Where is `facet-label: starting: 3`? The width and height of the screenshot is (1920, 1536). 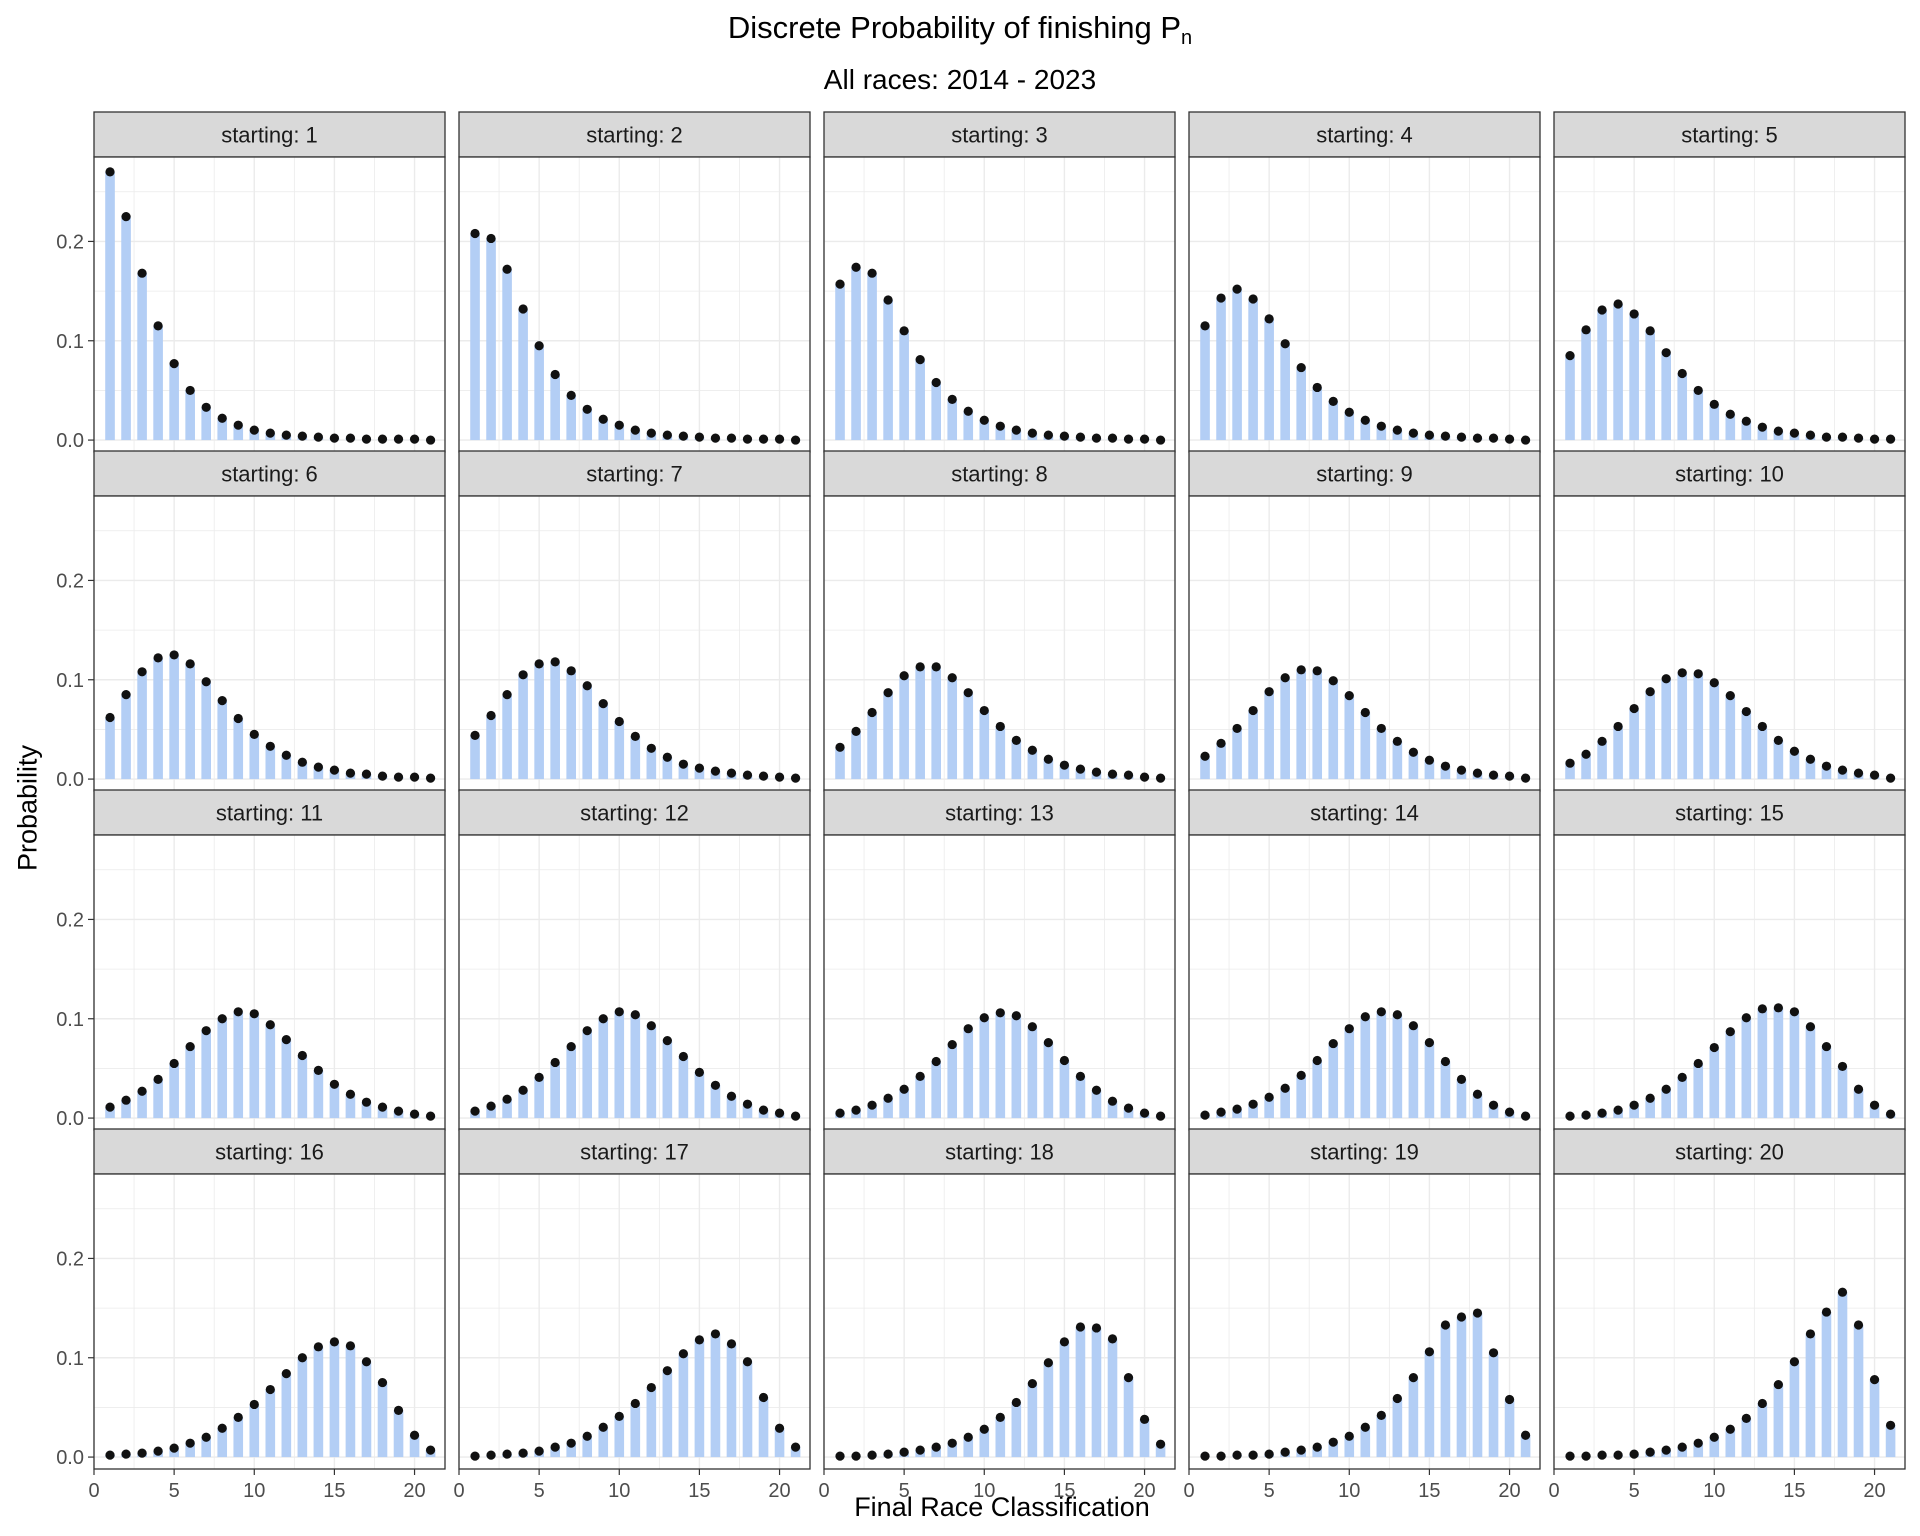
facet-label: starting: 3 is located at coordinates (999, 135).